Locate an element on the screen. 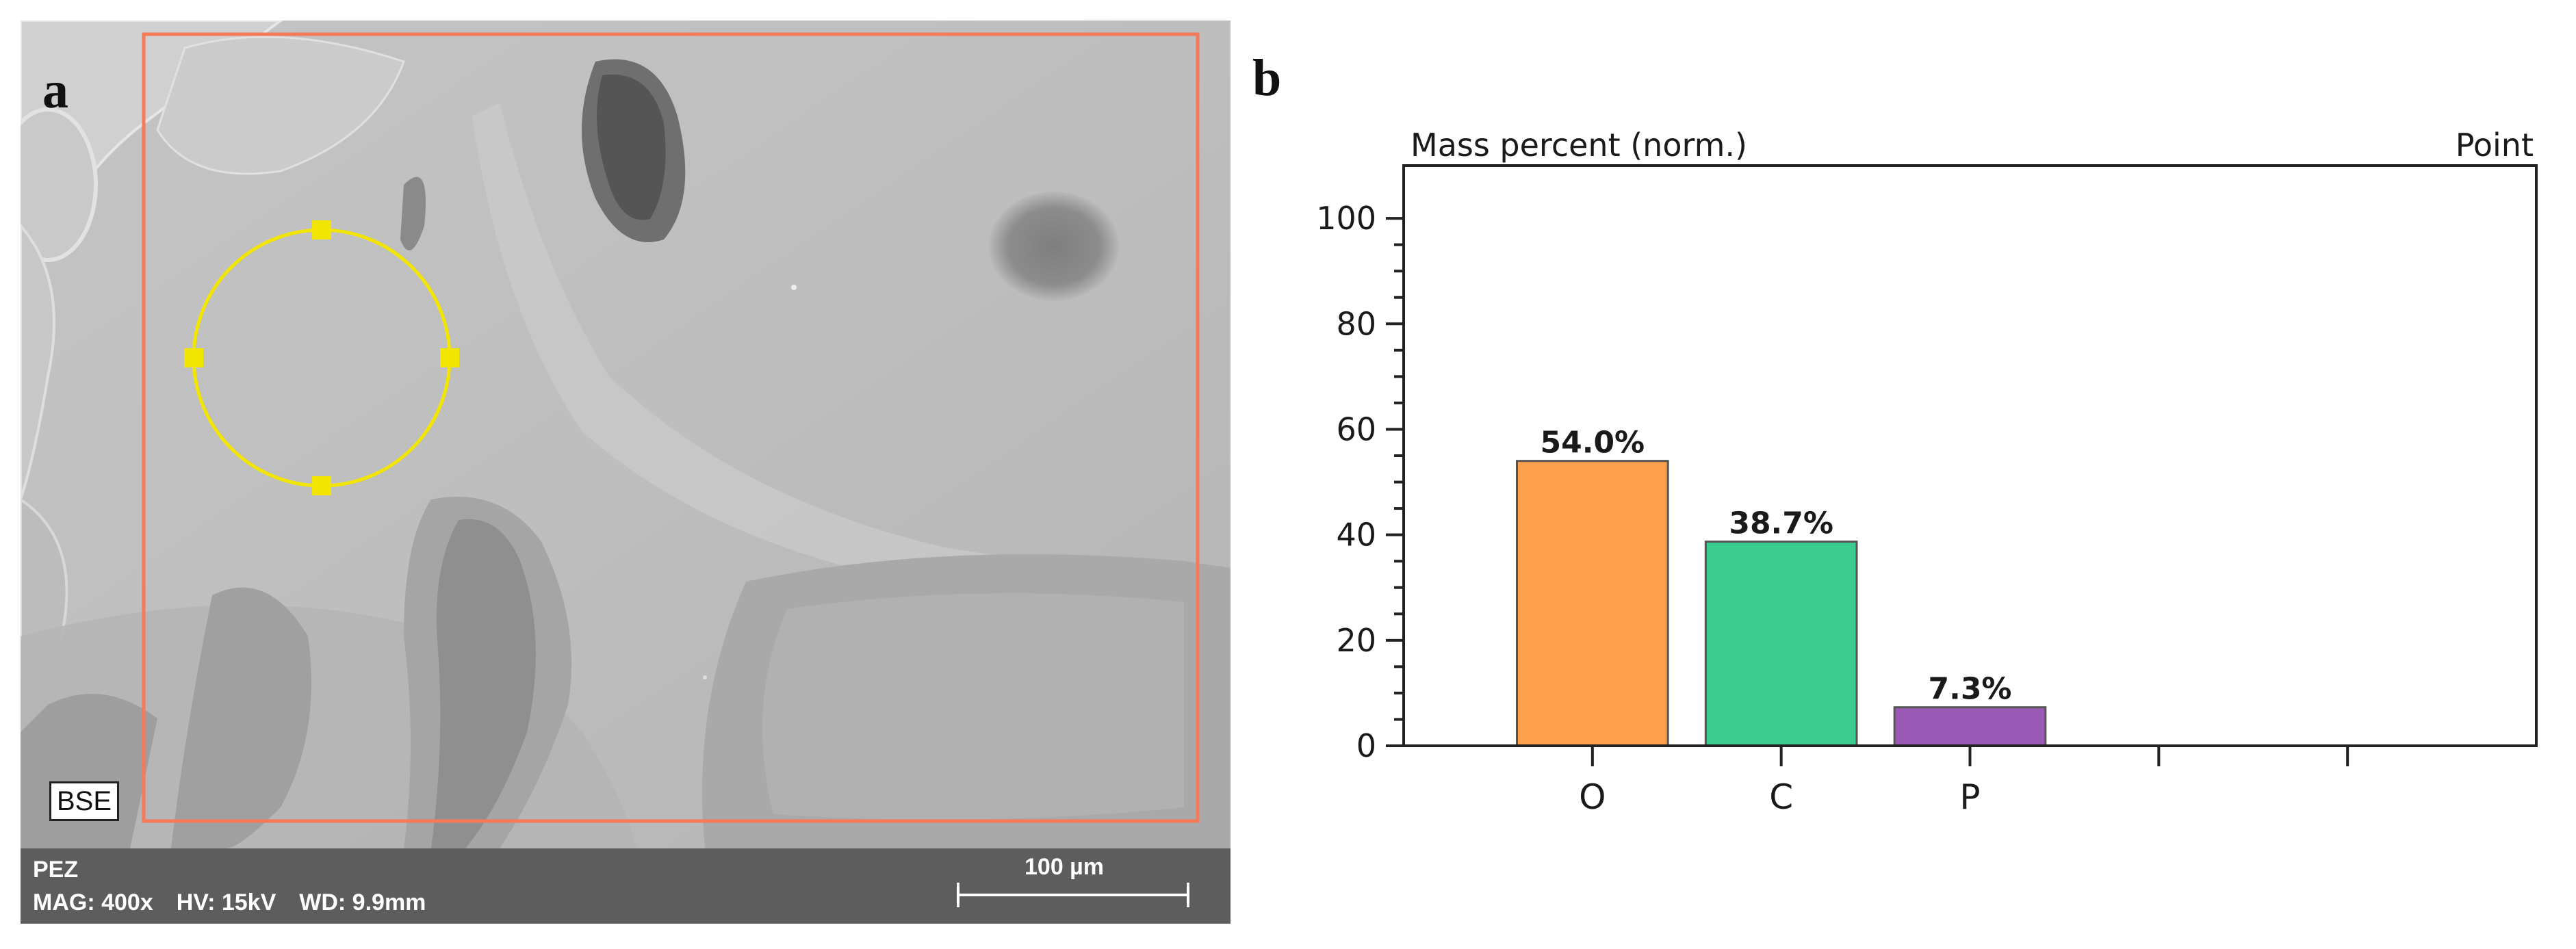 This screenshot has width=2576, height=949. high-voltage: HV: 15kV is located at coordinates (226, 902).